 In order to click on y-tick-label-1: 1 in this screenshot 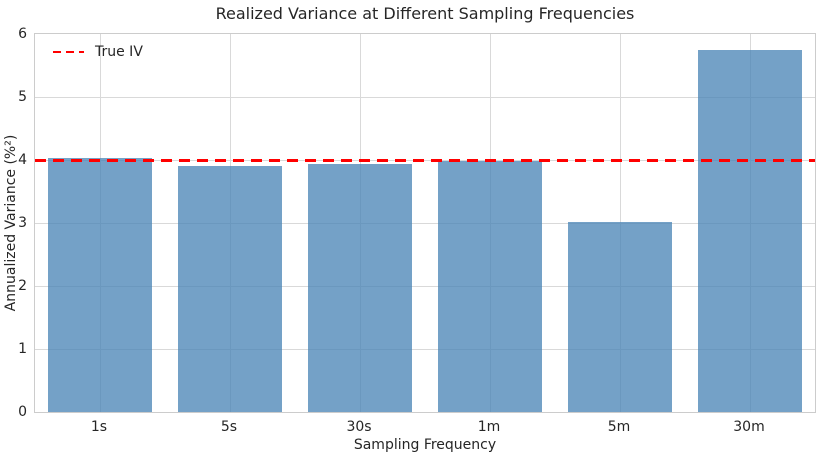, I will do `click(22, 349)`.